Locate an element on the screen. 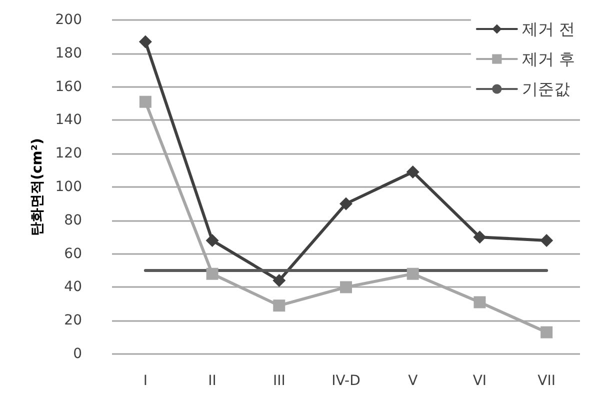 The image size is (596, 402). x-tick-label: II is located at coordinates (212, 381).